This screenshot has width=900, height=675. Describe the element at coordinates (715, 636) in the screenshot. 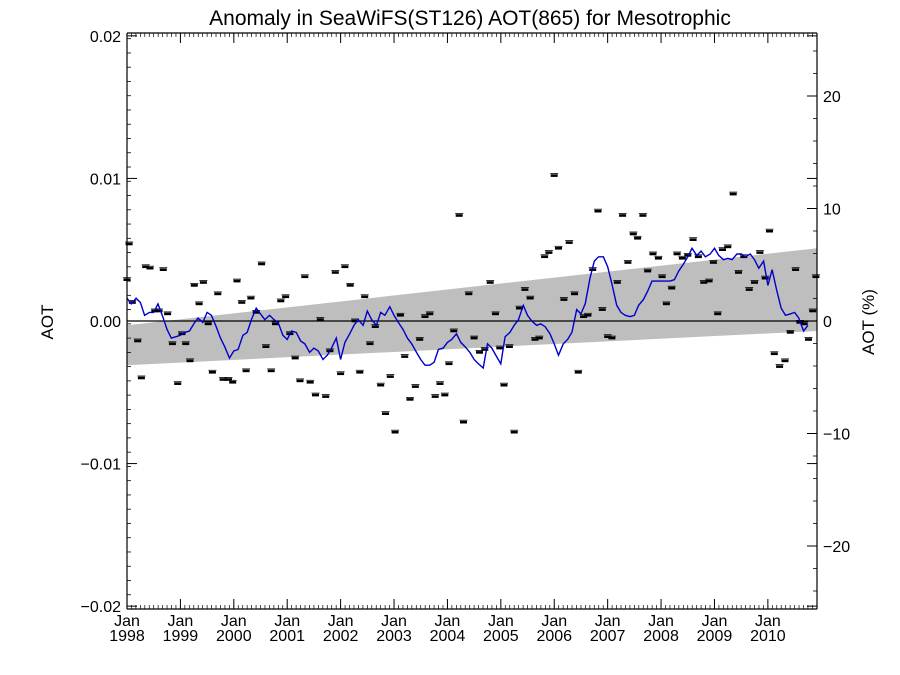

I see `x-tick-year: 2009` at that location.